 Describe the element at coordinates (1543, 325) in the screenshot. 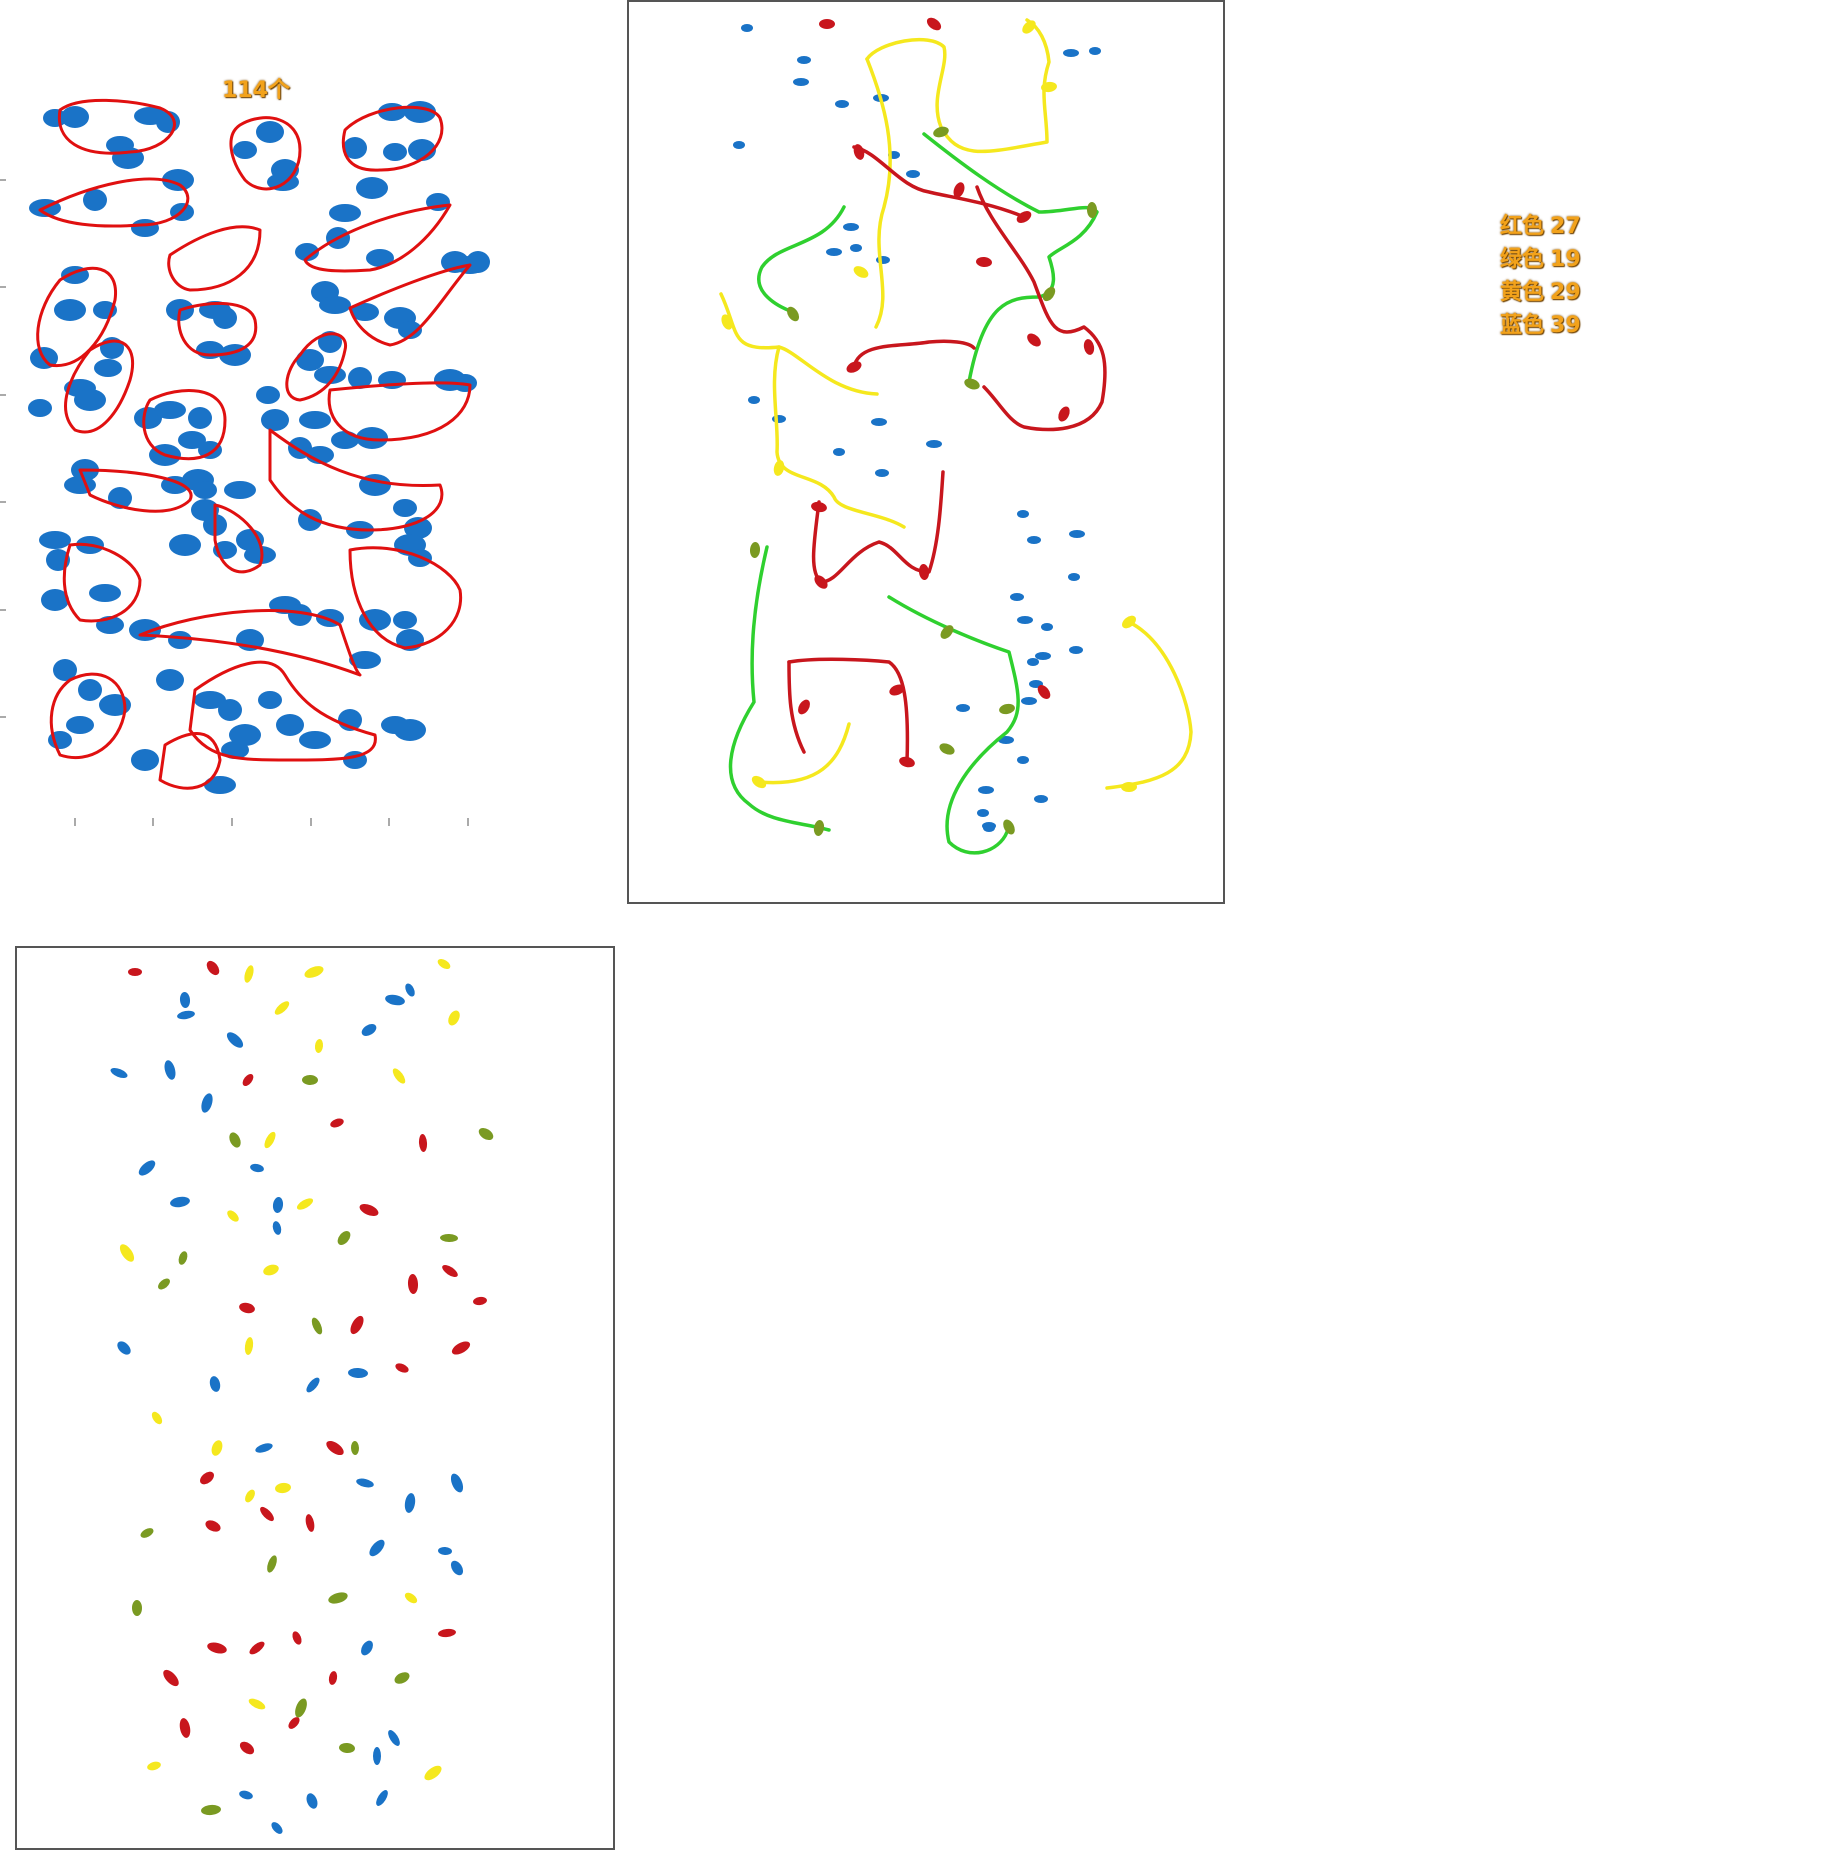

I see `legend-row-blue: 蓝色 39` at that location.